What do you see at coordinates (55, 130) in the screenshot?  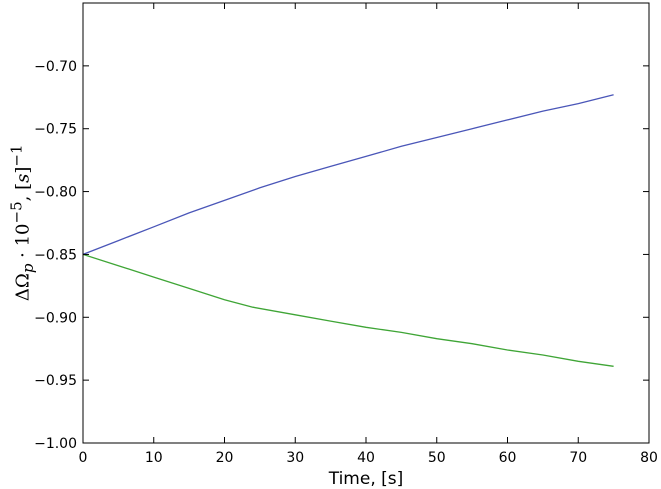 I see `y-tick-label: −0.75` at bounding box center [55, 130].